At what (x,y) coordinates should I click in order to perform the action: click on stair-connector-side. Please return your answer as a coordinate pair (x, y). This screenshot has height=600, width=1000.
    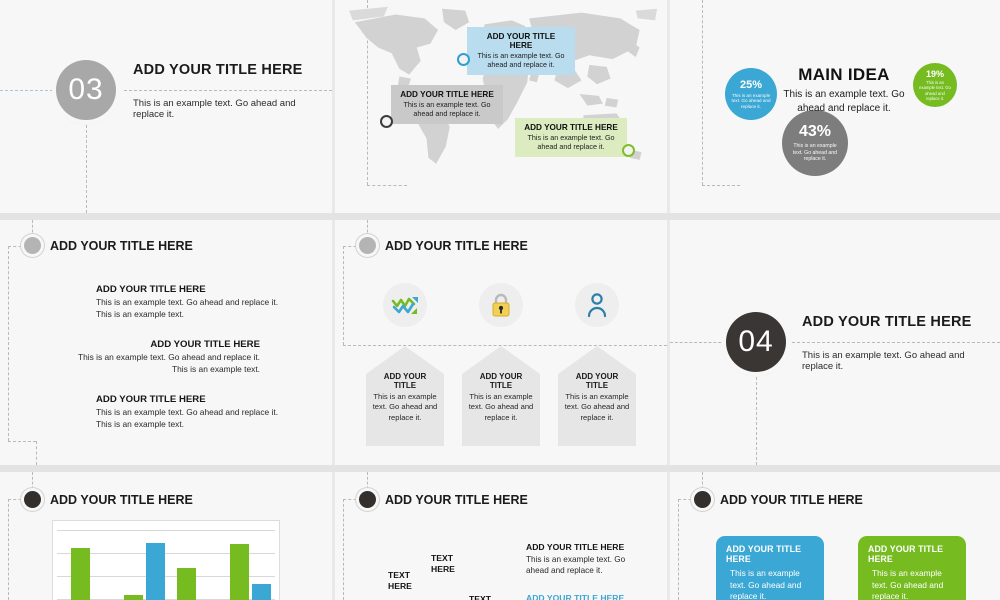
    Looking at the image, I should click on (343, 549).